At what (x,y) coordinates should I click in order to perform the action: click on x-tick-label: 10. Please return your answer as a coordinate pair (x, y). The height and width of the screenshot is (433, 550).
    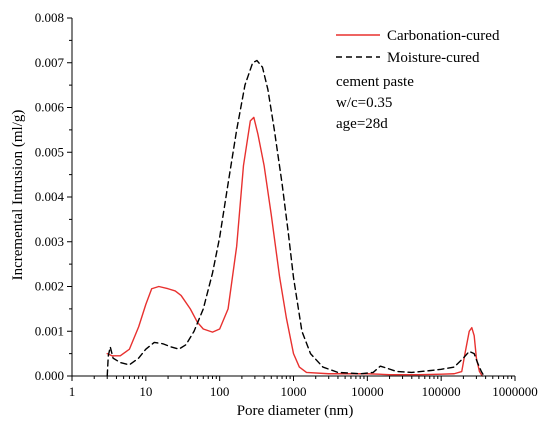
    Looking at the image, I should click on (145, 391).